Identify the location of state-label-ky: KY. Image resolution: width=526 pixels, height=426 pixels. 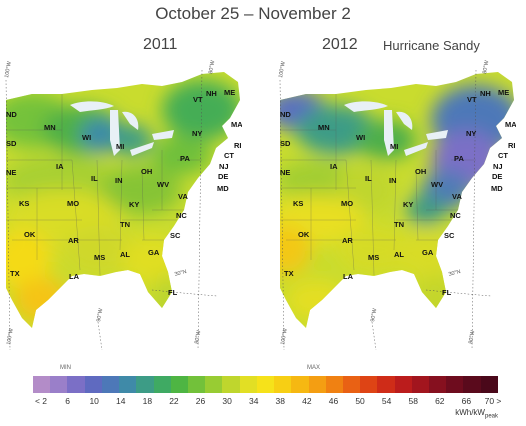
(408, 204).